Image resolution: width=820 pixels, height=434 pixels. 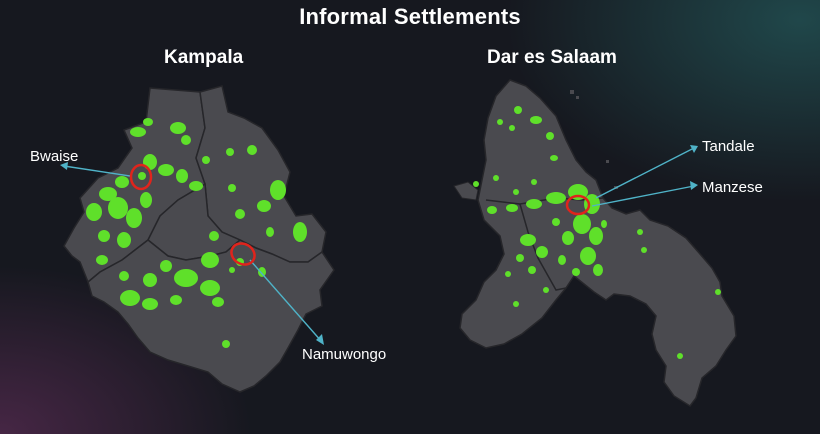 What do you see at coordinates (694, 149) in the screenshot?
I see `tandale-arrowhead` at bounding box center [694, 149].